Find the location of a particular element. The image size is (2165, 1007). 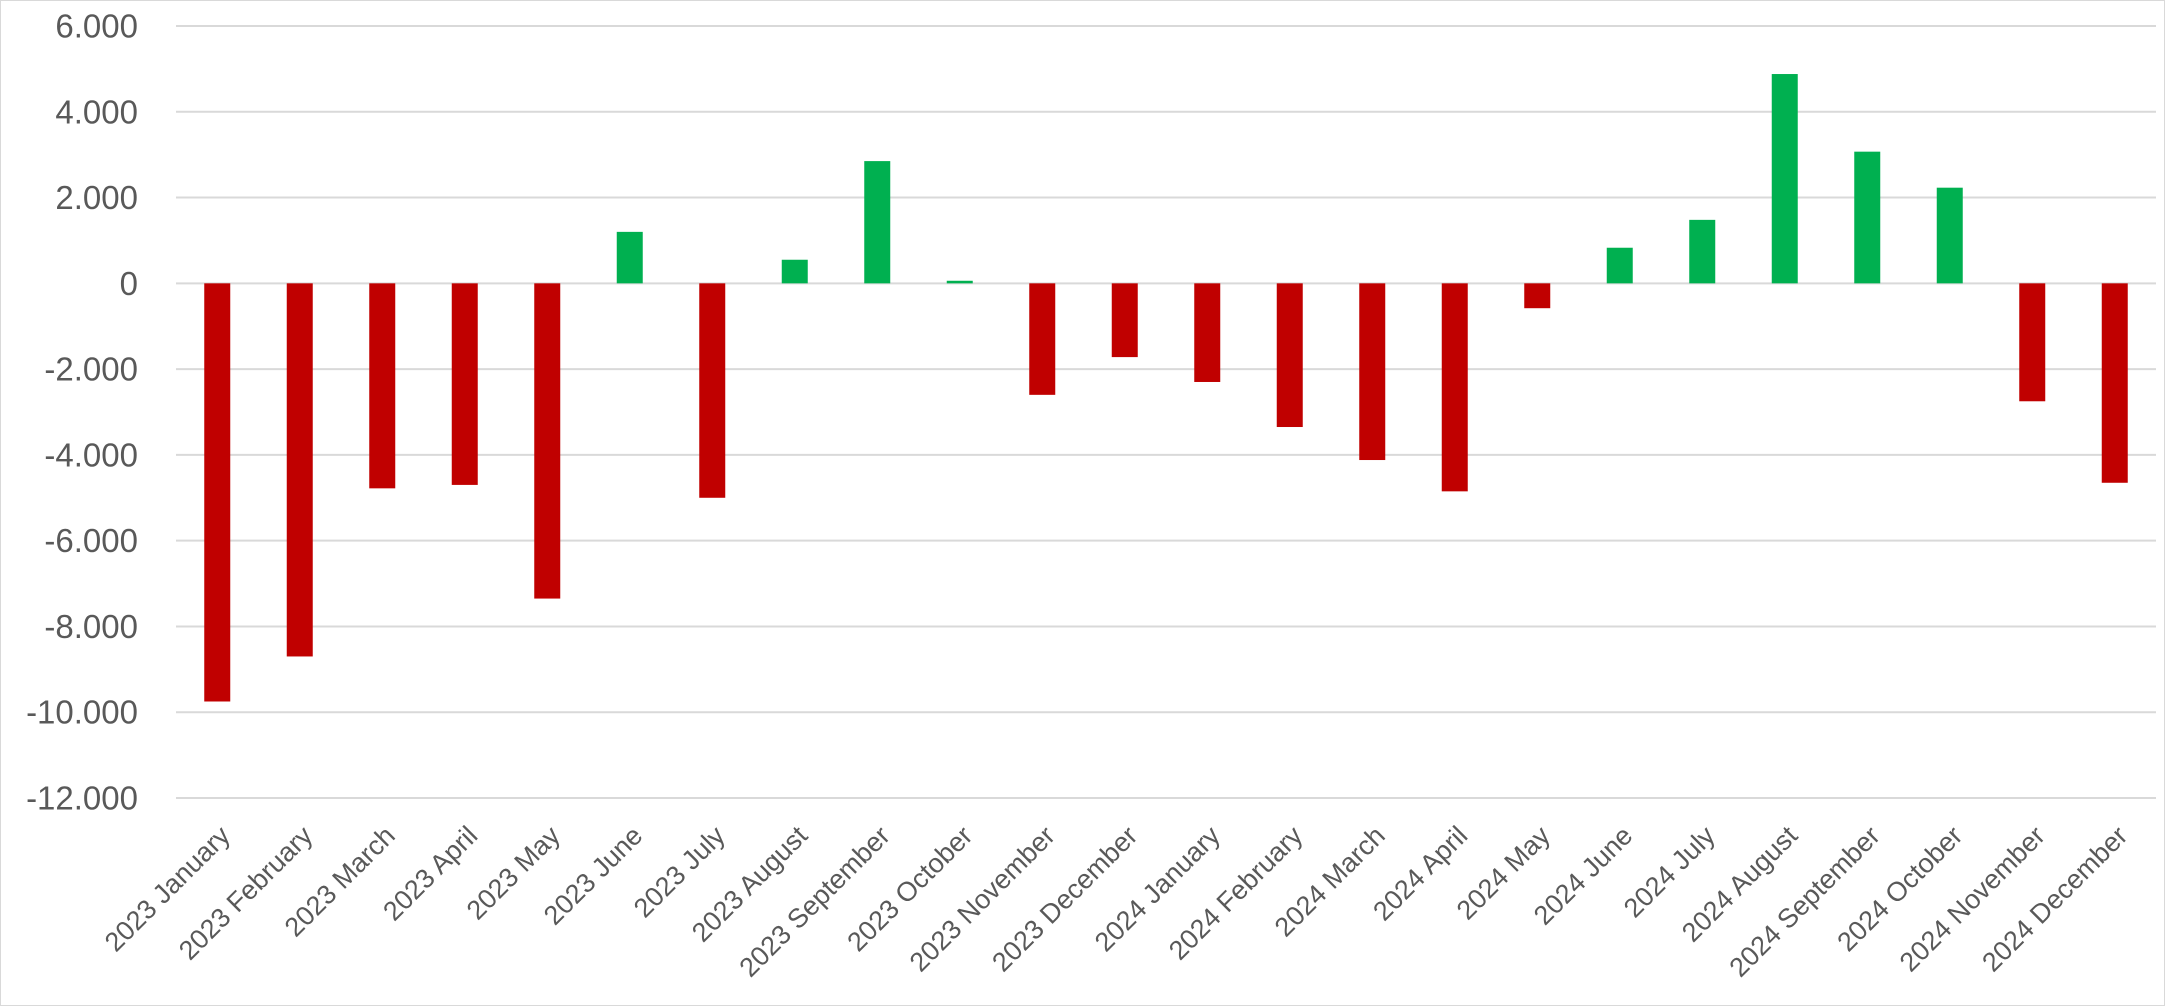

y-tick-label: -12.000 is located at coordinates (82, 798).